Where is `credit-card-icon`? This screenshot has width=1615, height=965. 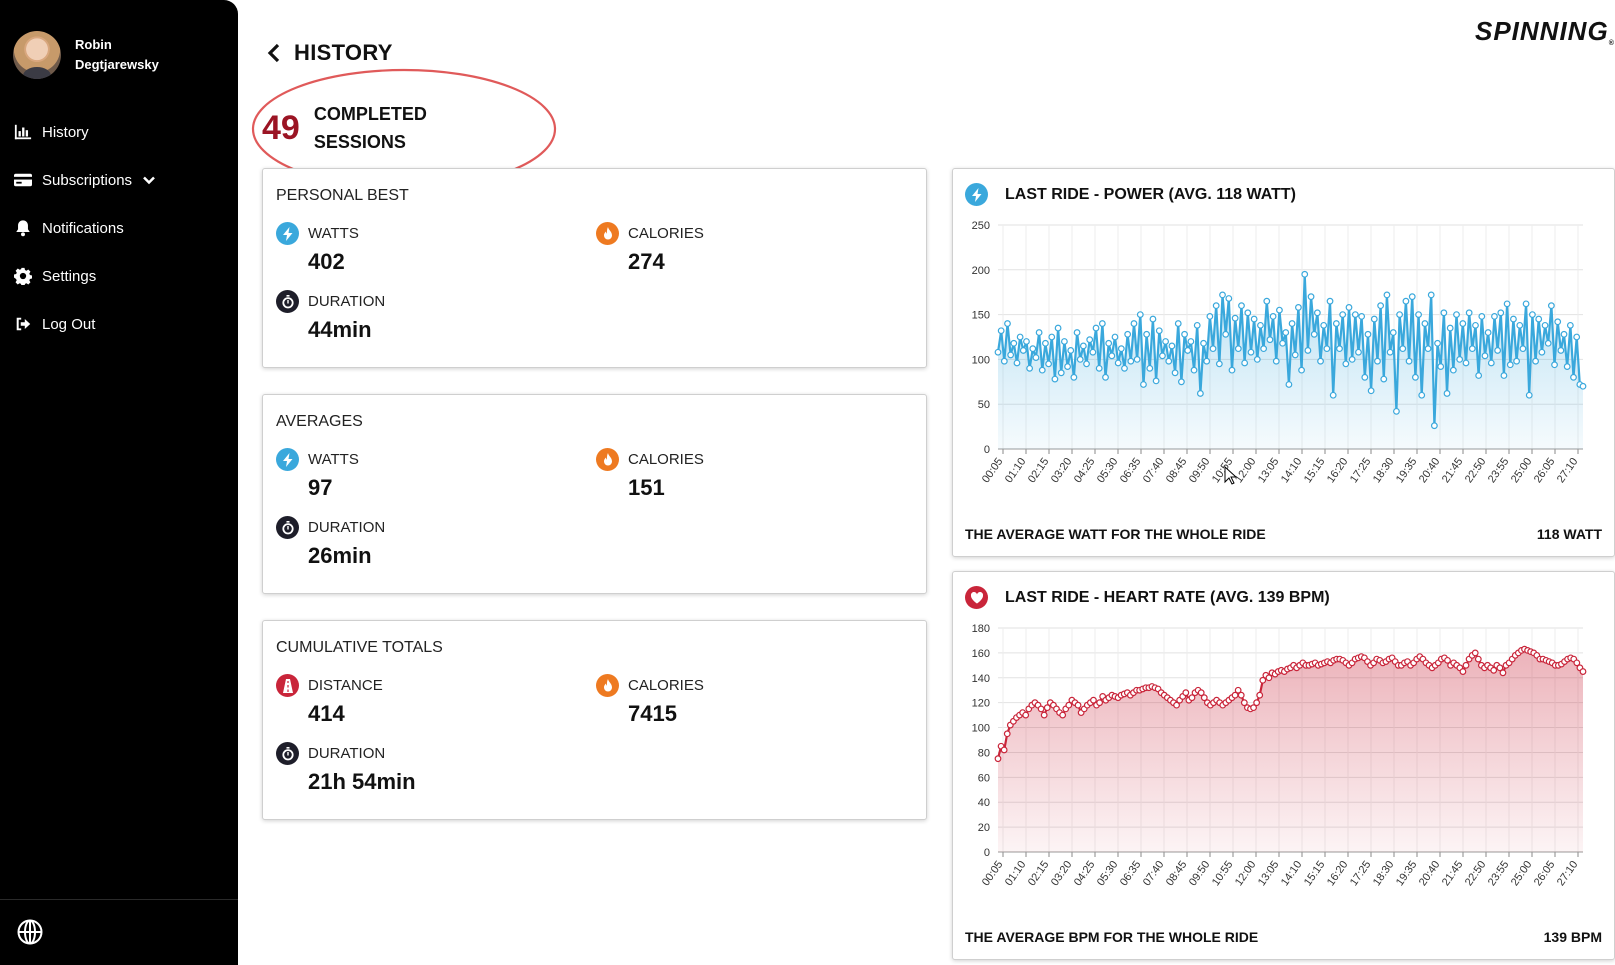 credit-card-icon is located at coordinates (23, 180).